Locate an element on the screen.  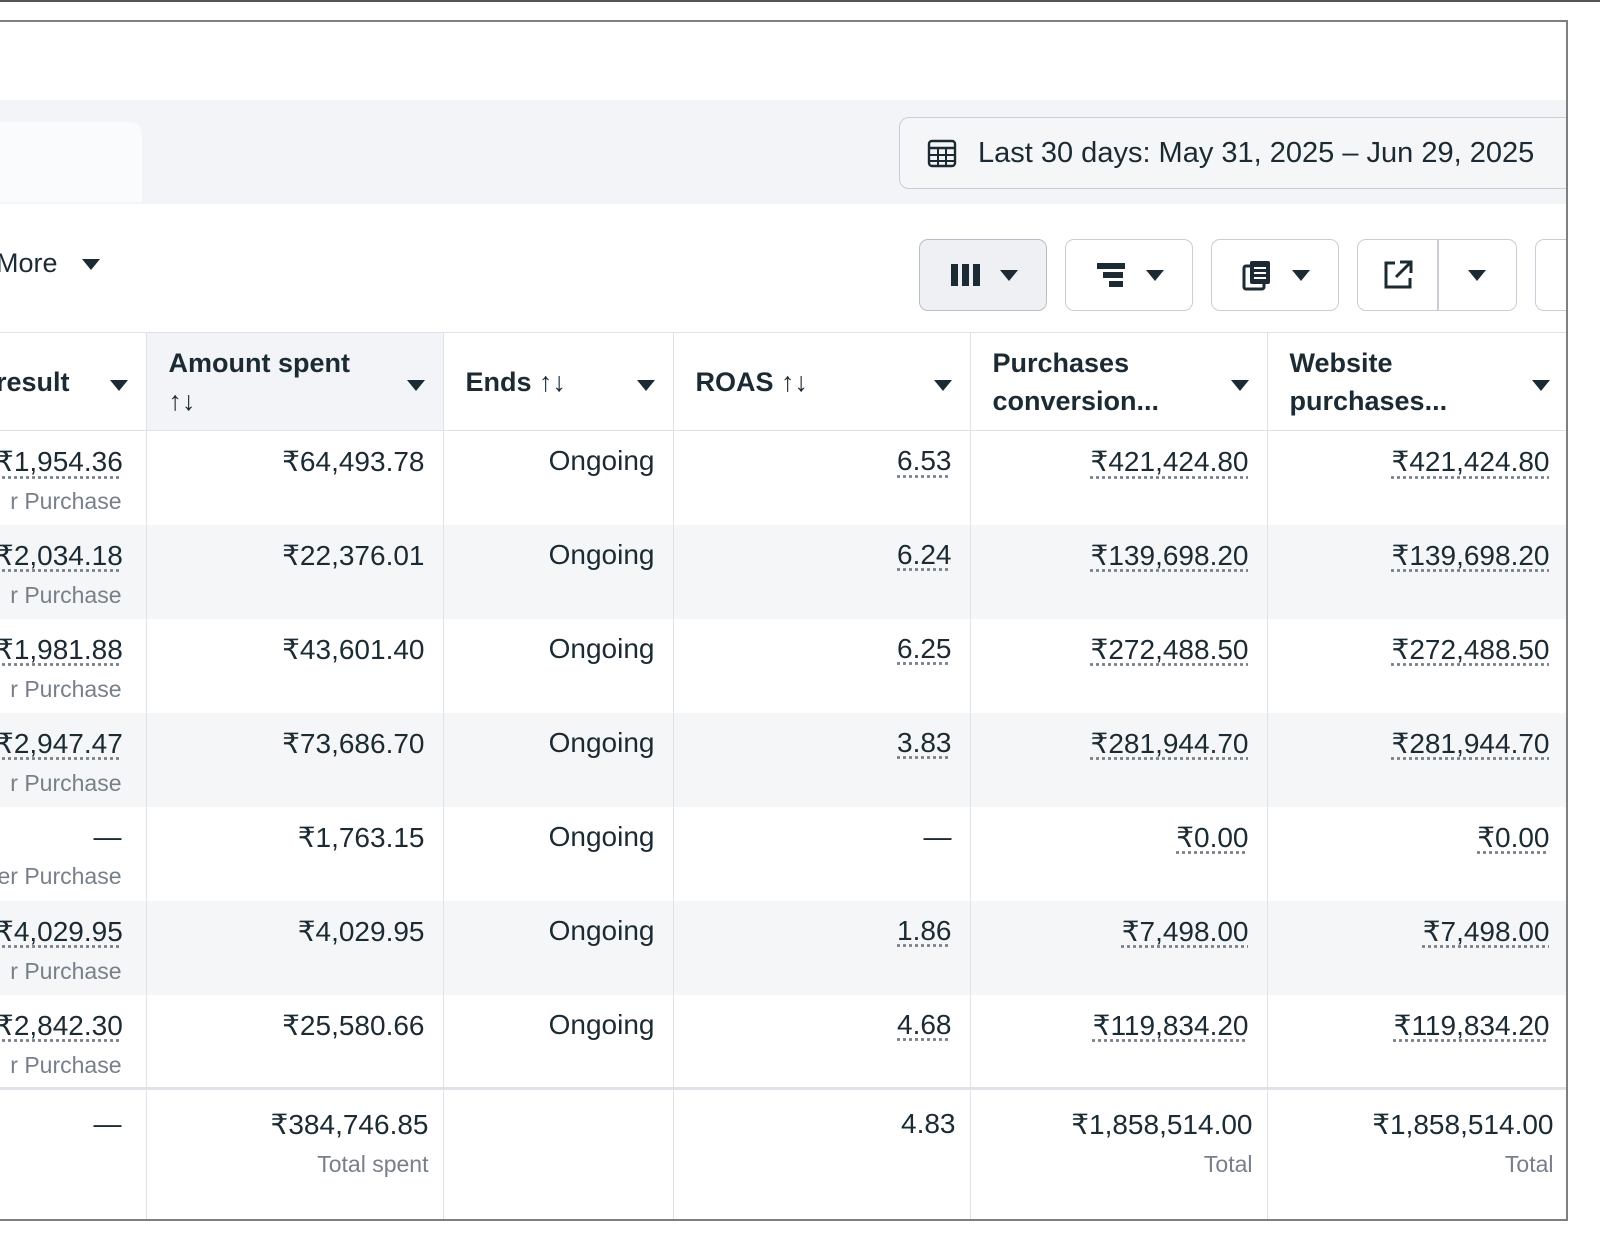
website-purchases-value-cell-value: ₹7,498.00 is located at coordinates (1486, 931).